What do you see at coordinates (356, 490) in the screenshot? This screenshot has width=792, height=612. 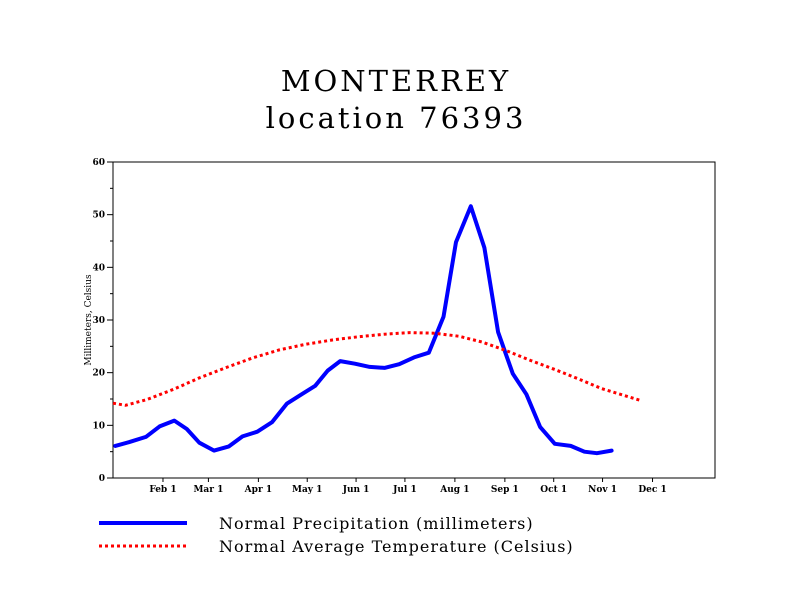 I see `x-tick-label: Jun 1` at bounding box center [356, 490].